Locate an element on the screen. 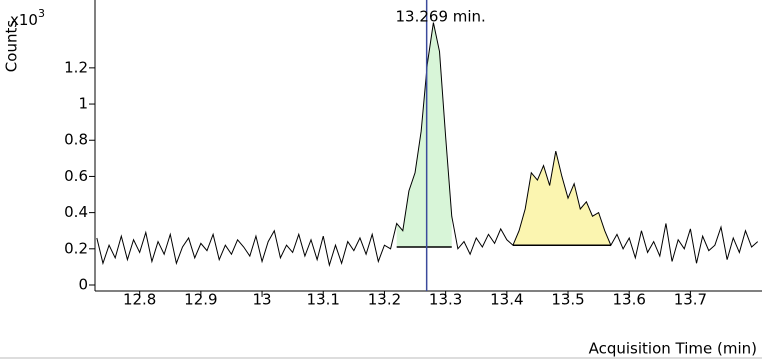  x-tick-label: 12.9 is located at coordinates (200, 300).